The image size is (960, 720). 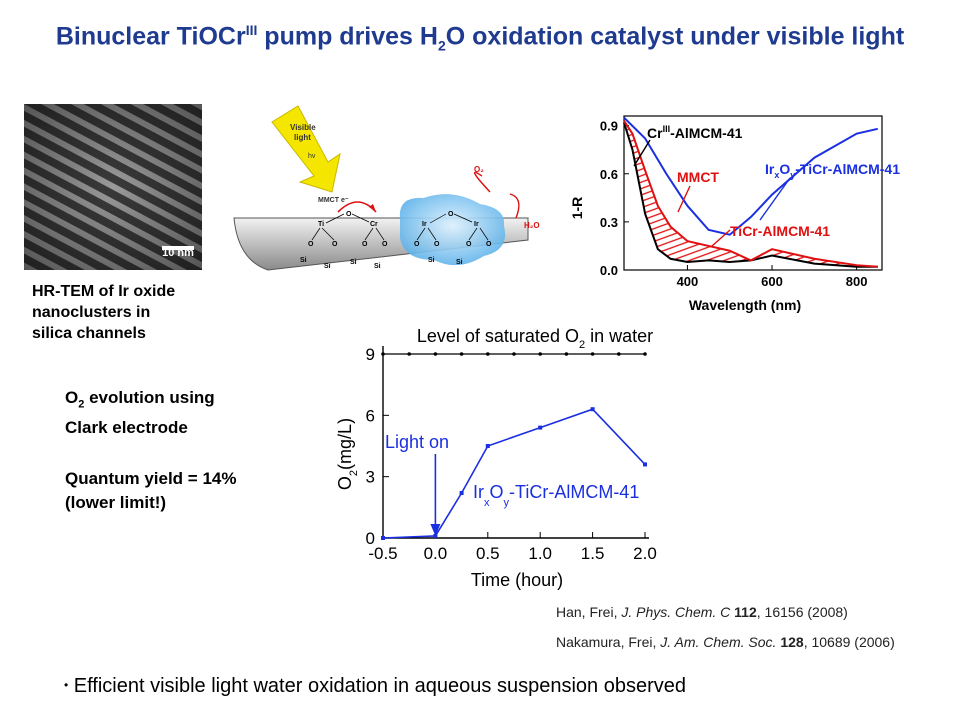 I want to click on chart-xtick: 0.0, so click(x=436, y=553).